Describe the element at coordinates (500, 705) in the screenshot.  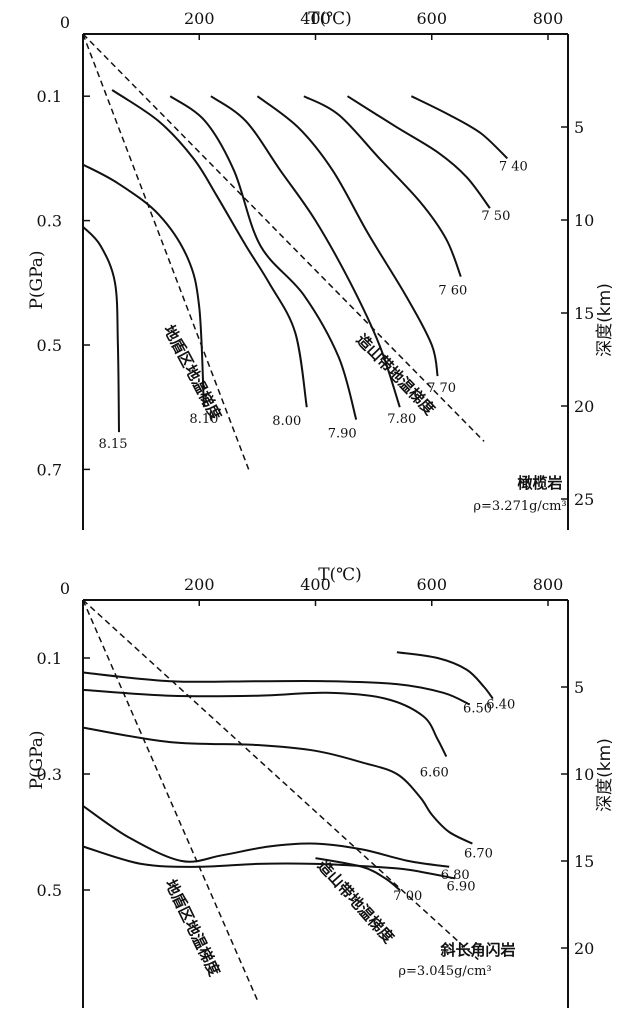
I see `isoline-label: 6.40` at that location.